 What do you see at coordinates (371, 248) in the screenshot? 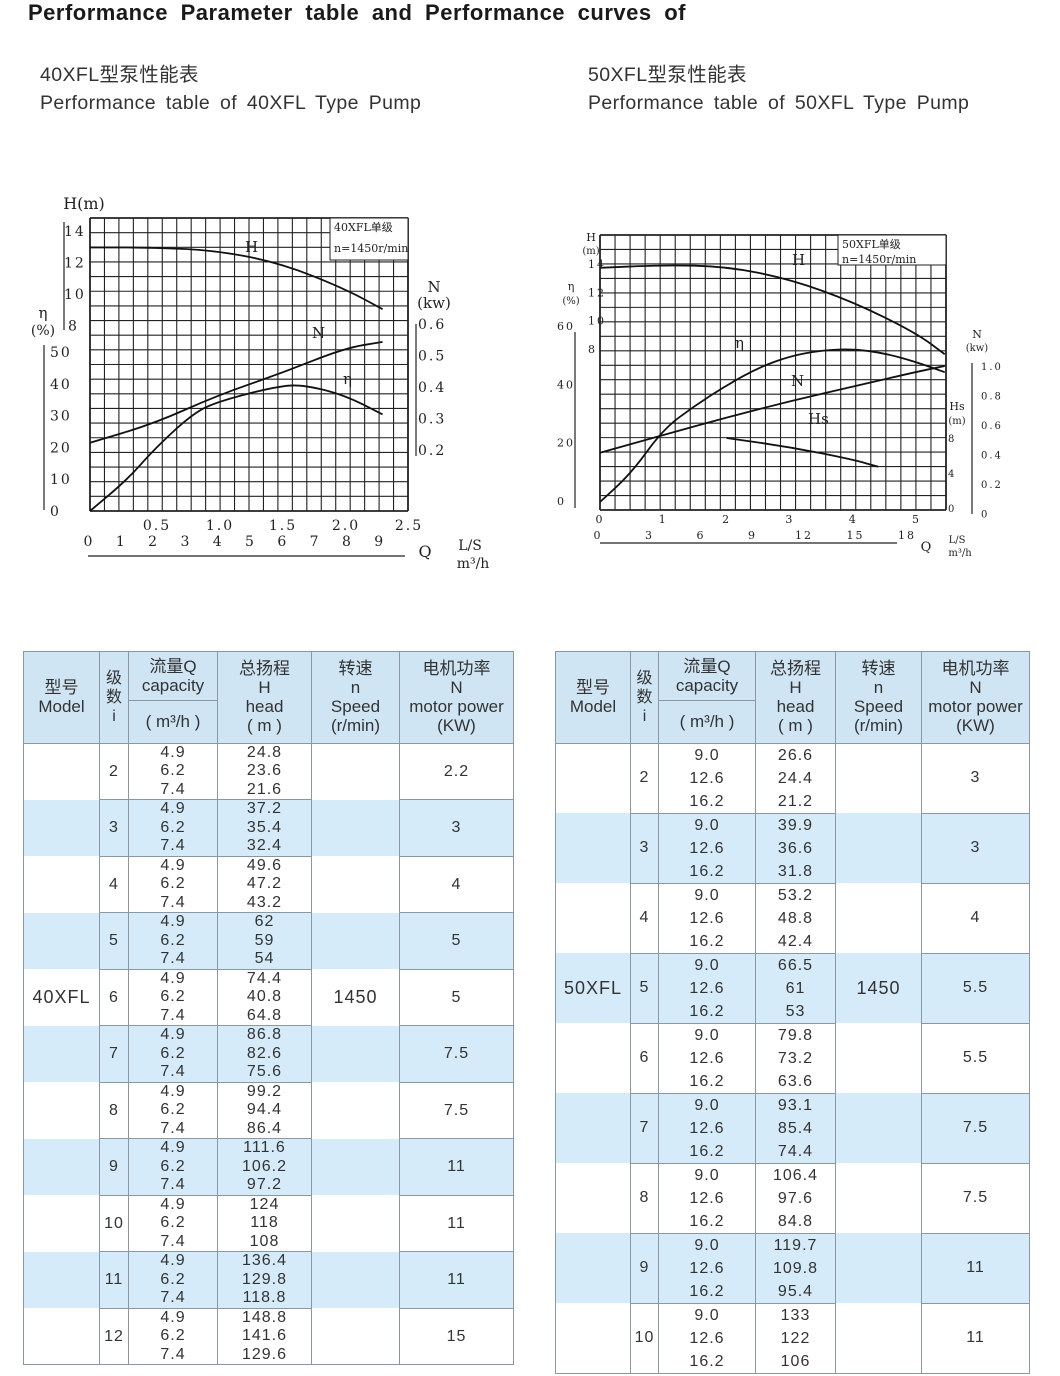
I see `annotation-text: n=1450r/min` at bounding box center [371, 248].